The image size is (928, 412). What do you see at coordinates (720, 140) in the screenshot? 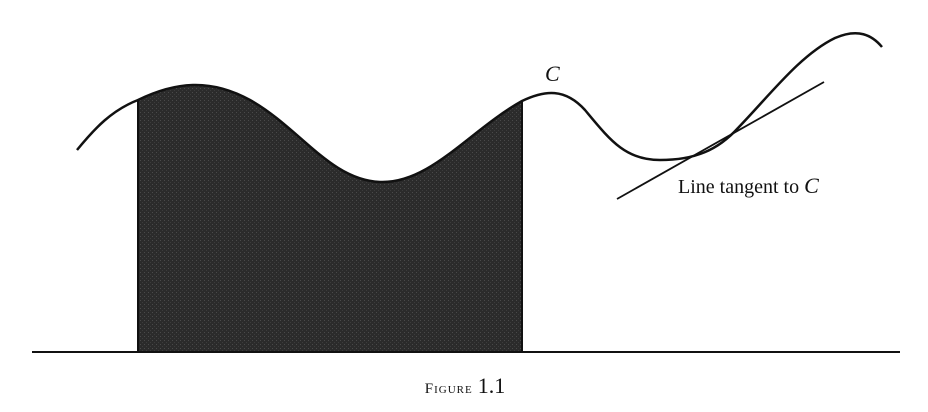
I see `tangent-line` at bounding box center [720, 140].